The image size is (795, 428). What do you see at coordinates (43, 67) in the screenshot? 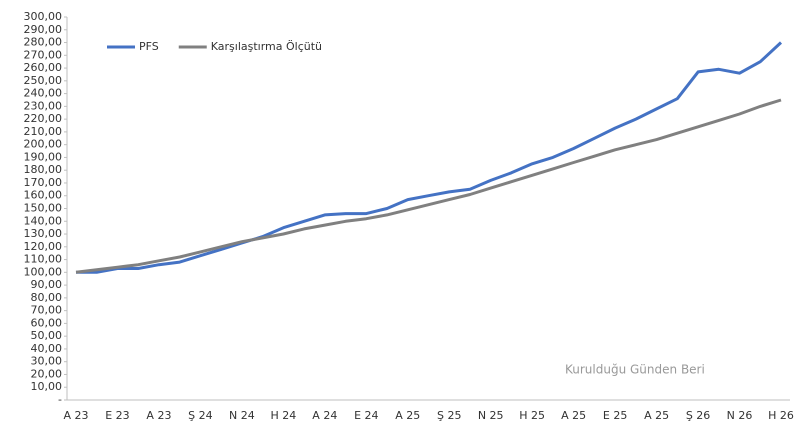
I see `y-tick-label: 260,00` at bounding box center [43, 67].